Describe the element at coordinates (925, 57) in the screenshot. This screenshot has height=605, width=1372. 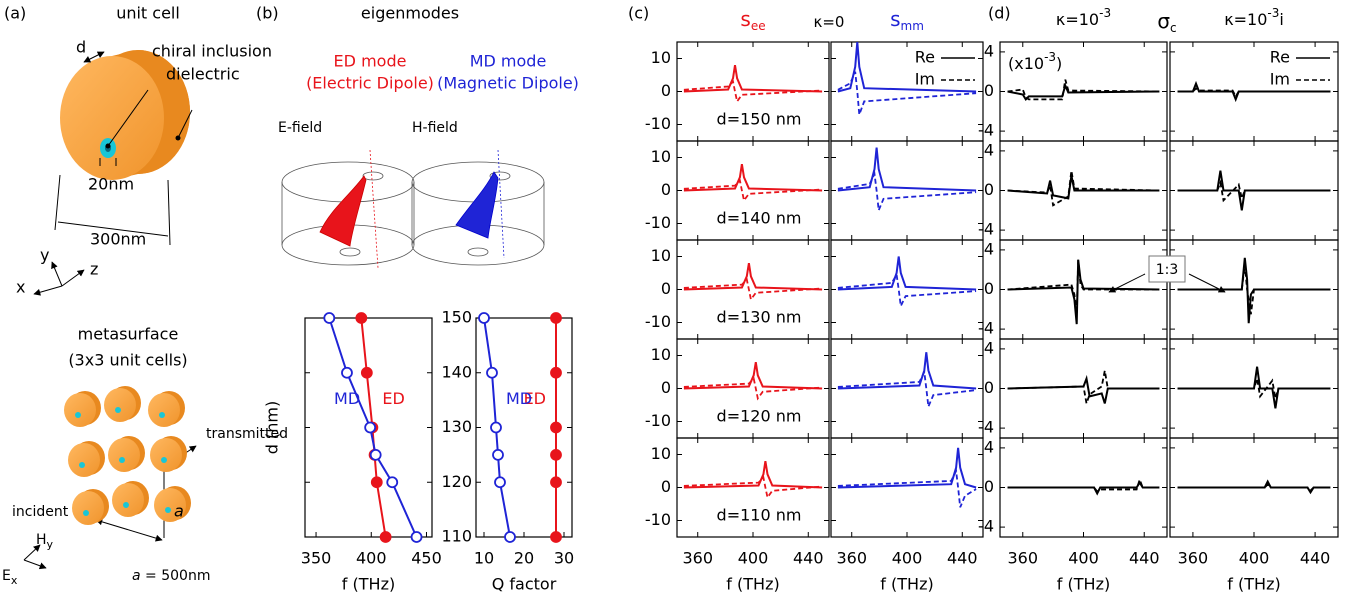
I see `legend-label: Re` at that location.